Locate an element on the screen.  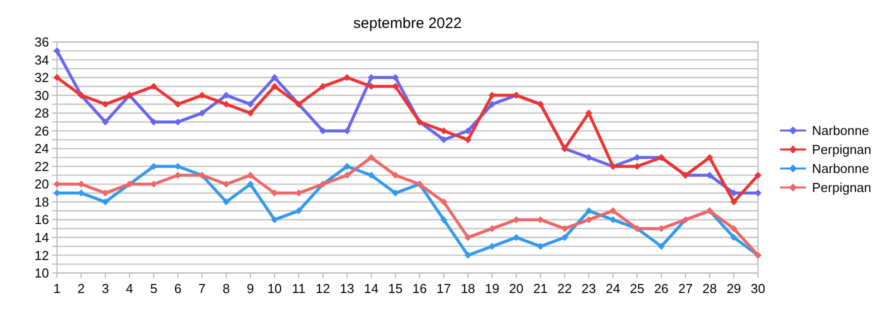
x-tick-label: 19 is located at coordinates (492, 288).